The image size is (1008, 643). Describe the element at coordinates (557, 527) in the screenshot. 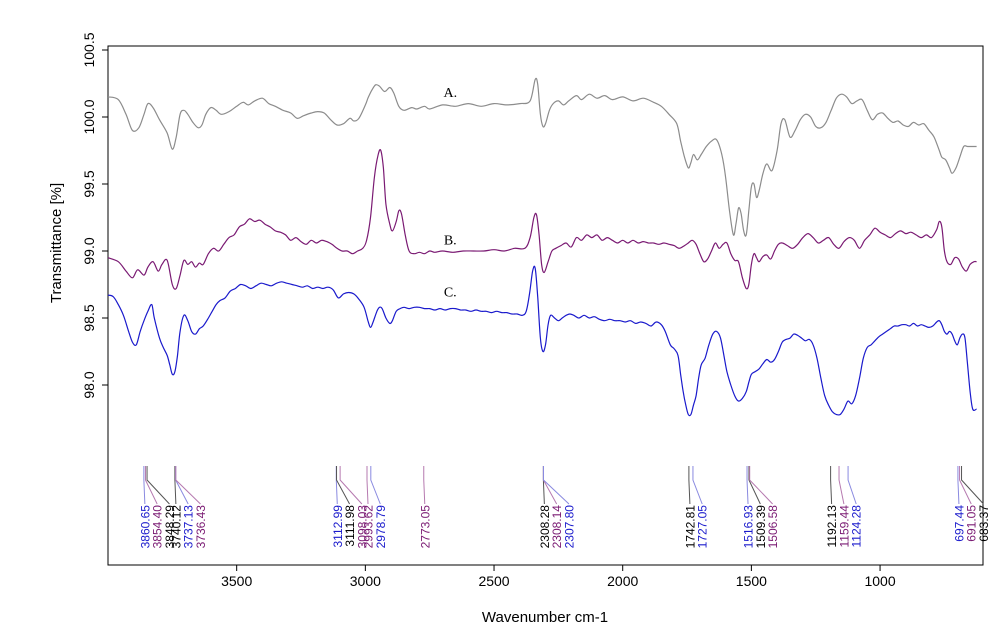

I see `peak-label: 2308.14` at that location.